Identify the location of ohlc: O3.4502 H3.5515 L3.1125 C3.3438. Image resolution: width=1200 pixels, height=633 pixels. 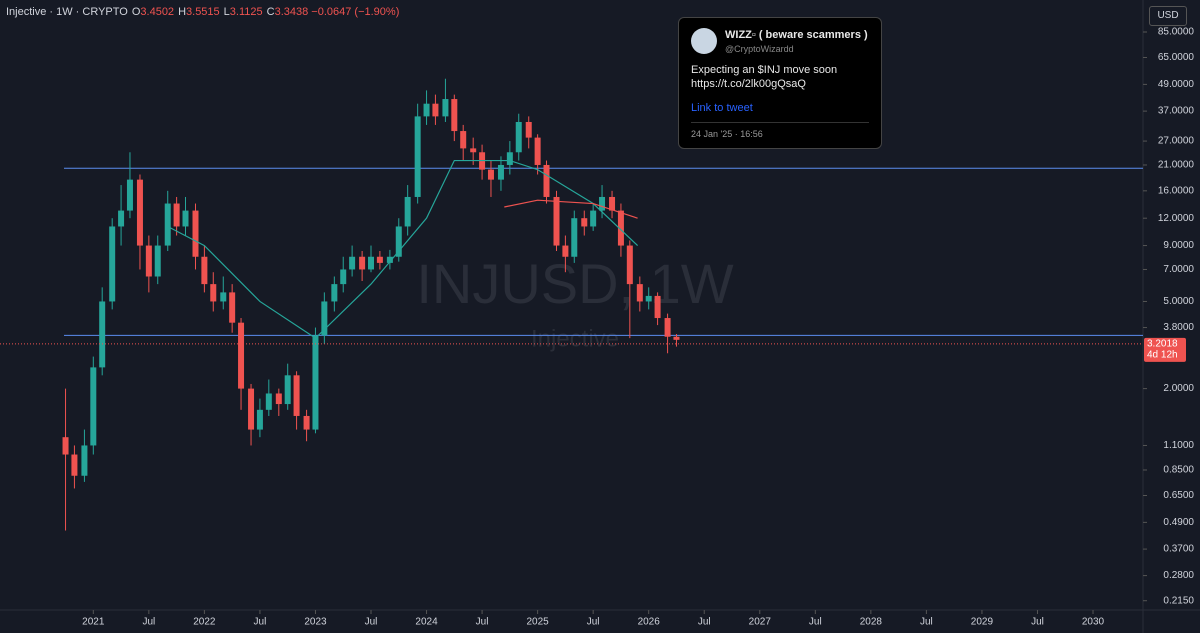
(218, 12).